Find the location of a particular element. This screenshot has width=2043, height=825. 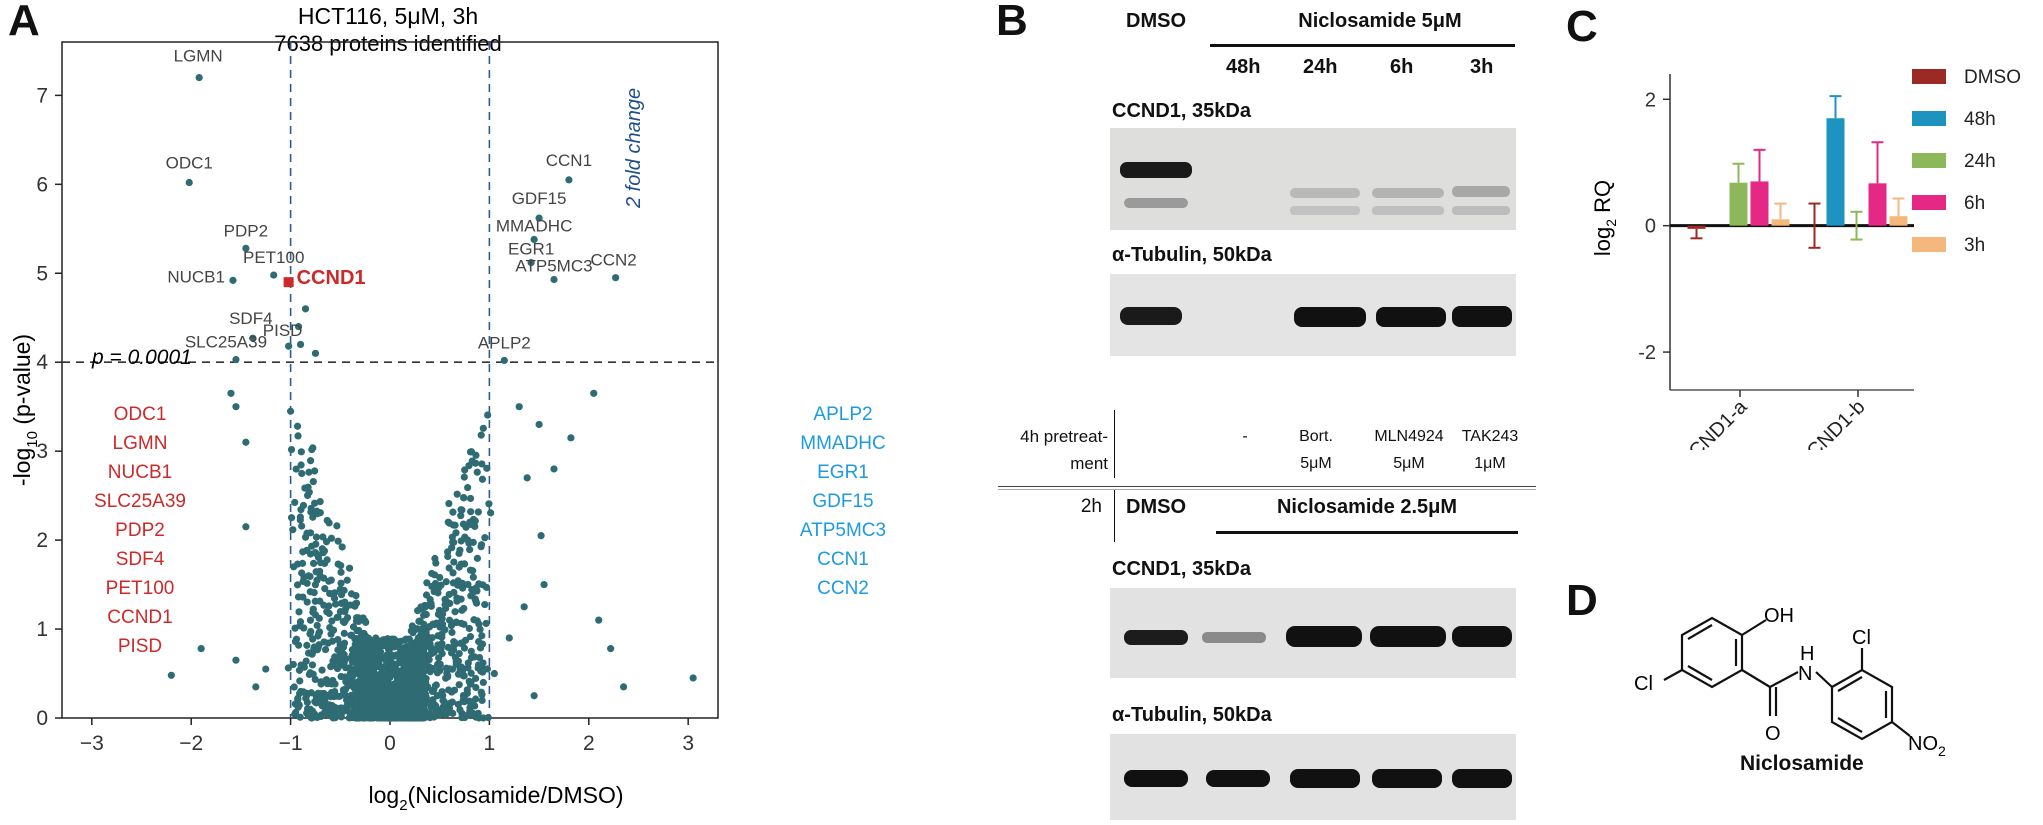

blot-bottom-dmso-label: DMSO is located at coordinates (1156, 507).